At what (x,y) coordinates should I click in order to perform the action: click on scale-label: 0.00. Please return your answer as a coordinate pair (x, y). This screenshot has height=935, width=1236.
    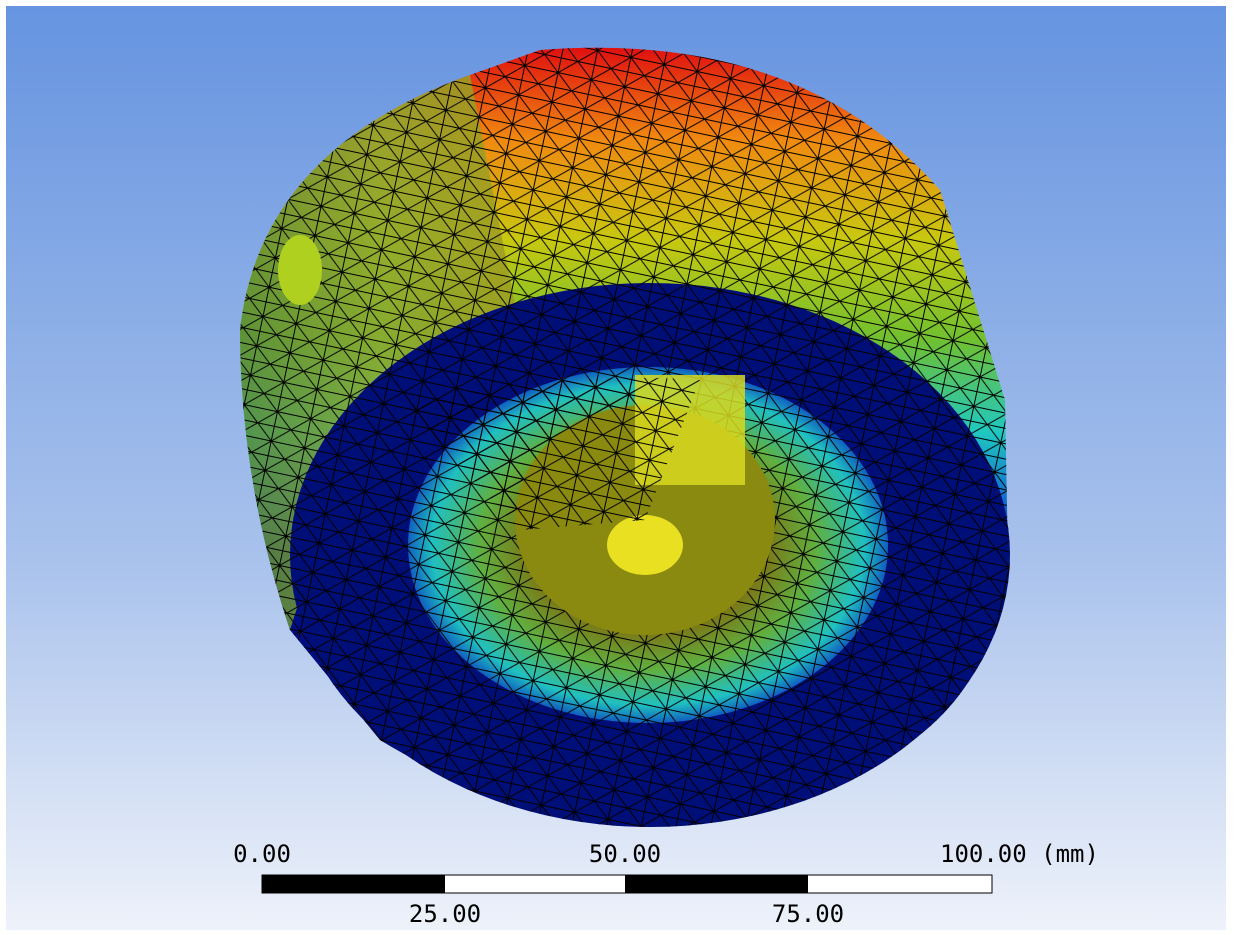
    Looking at the image, I should click on (262, 854).